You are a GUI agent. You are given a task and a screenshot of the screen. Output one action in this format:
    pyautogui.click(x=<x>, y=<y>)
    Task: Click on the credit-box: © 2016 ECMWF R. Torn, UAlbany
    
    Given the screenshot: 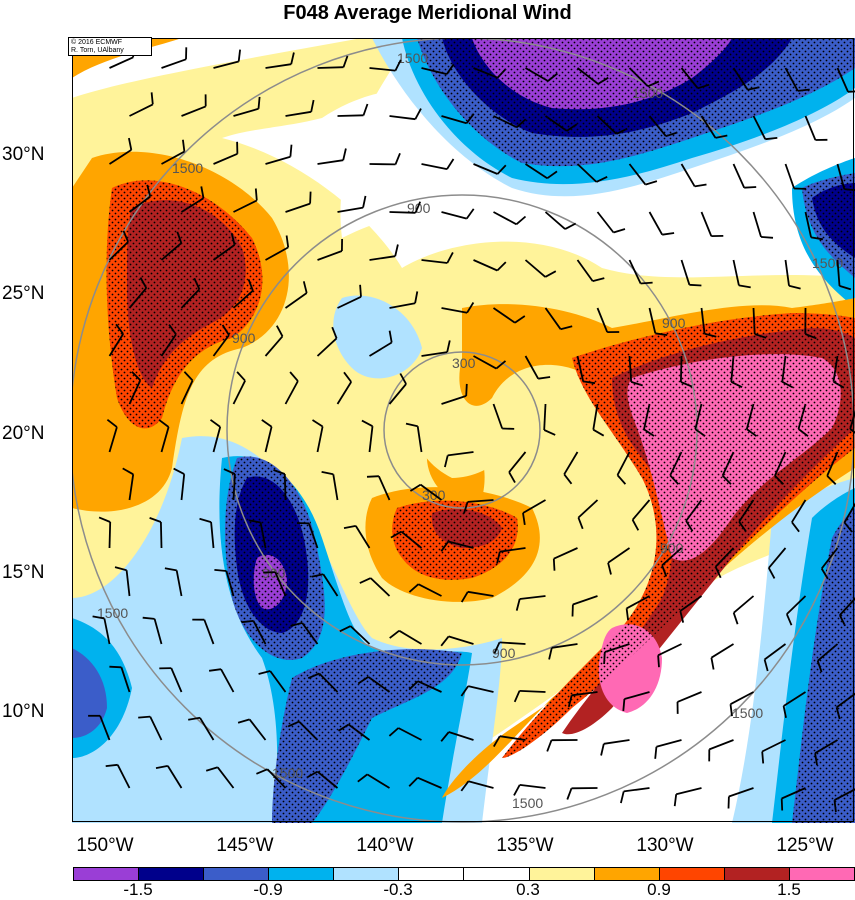 What is the action you would take?
    pyautogui.click(x=110, y=46)
    